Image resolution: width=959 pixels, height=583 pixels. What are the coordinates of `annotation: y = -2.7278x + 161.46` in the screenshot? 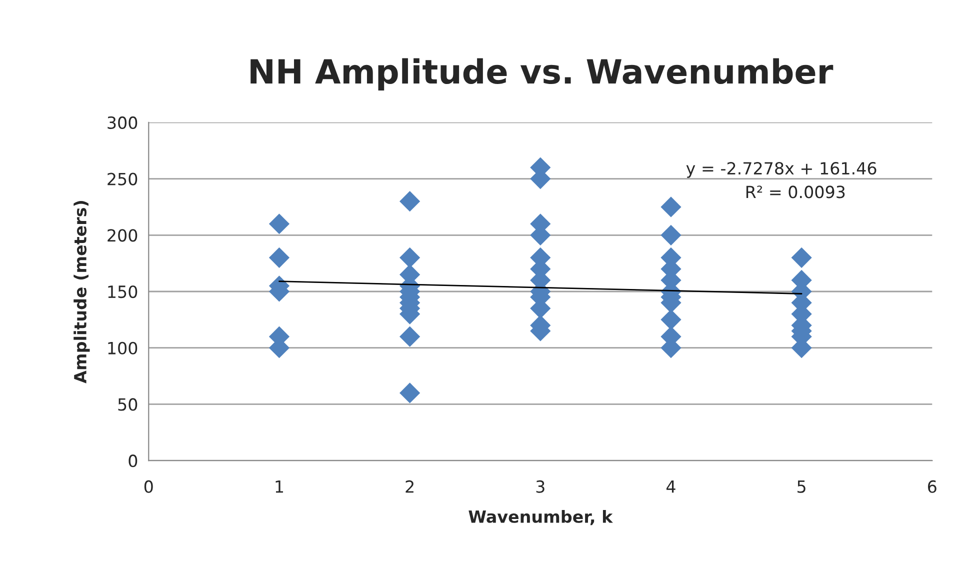 It's located at (781, 170).